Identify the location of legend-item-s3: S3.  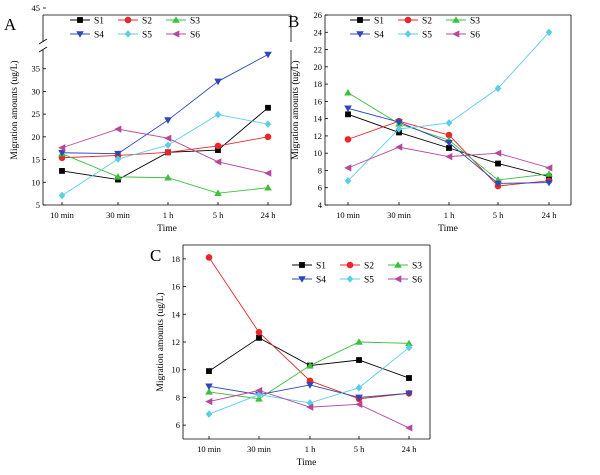
(183, 21).